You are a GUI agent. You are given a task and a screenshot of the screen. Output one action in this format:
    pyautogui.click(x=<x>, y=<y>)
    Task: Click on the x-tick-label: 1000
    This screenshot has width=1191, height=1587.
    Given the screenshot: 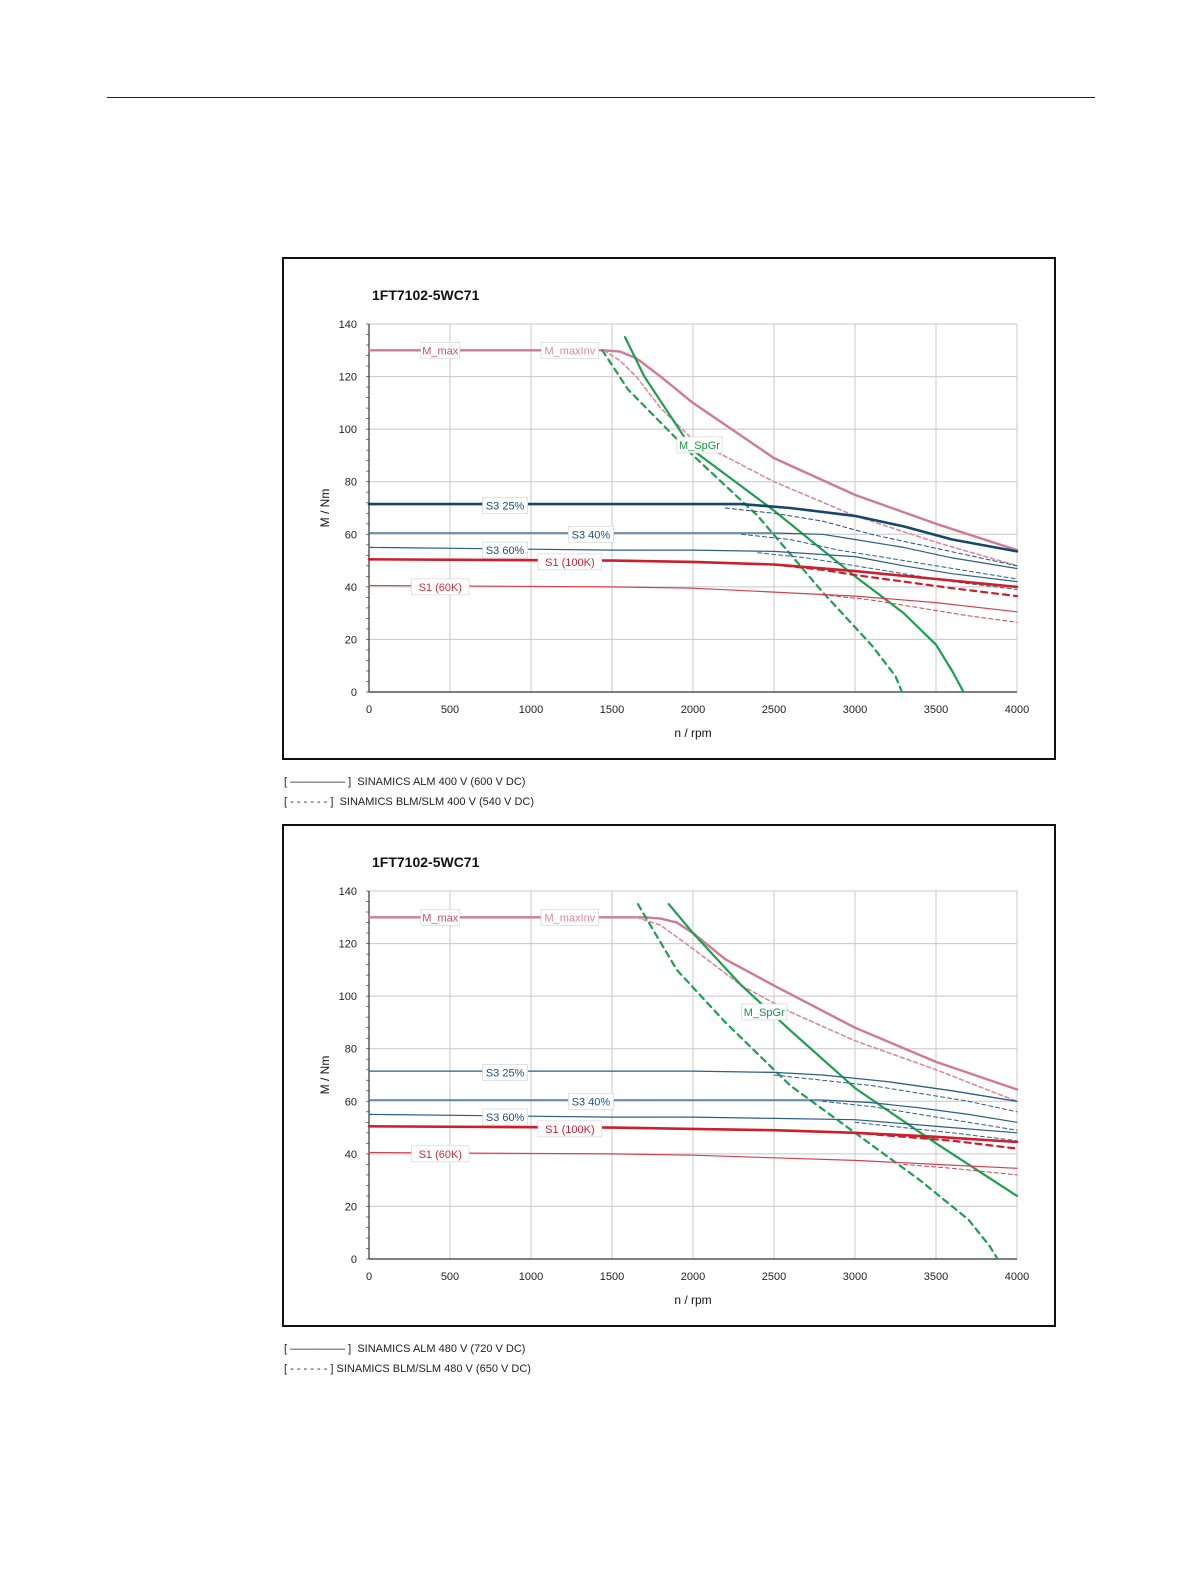 What is the action you would take?
    pyautogui.click(x=531, y=710)
    